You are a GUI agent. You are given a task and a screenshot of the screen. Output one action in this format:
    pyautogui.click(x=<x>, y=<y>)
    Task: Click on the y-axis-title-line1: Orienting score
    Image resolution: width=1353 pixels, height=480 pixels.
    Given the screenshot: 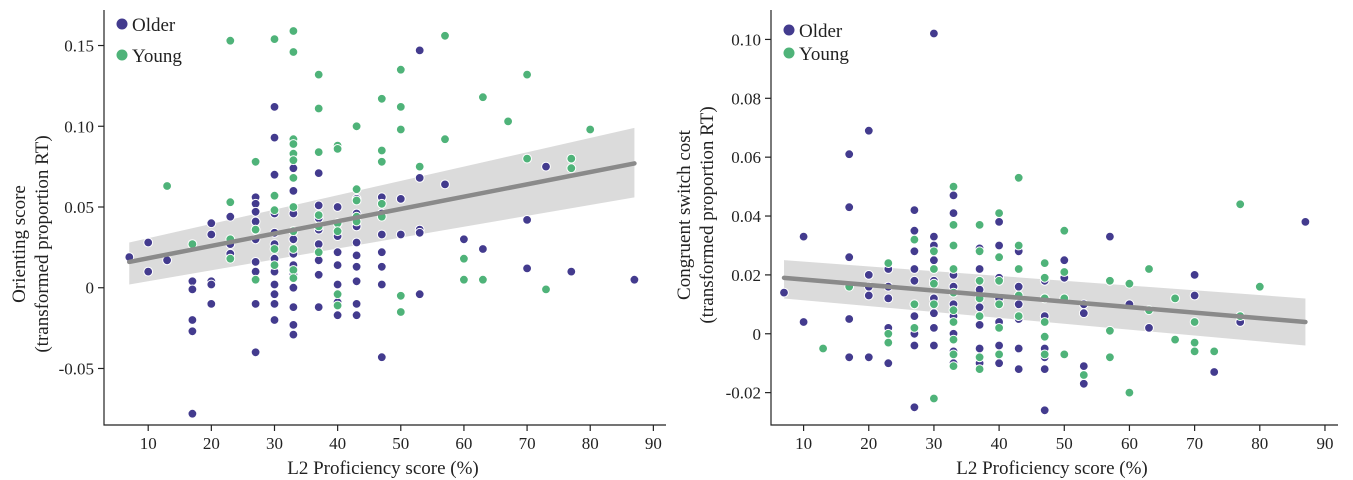 What is the action you would take?
    pyautogui.click(x=19, y=244)
    